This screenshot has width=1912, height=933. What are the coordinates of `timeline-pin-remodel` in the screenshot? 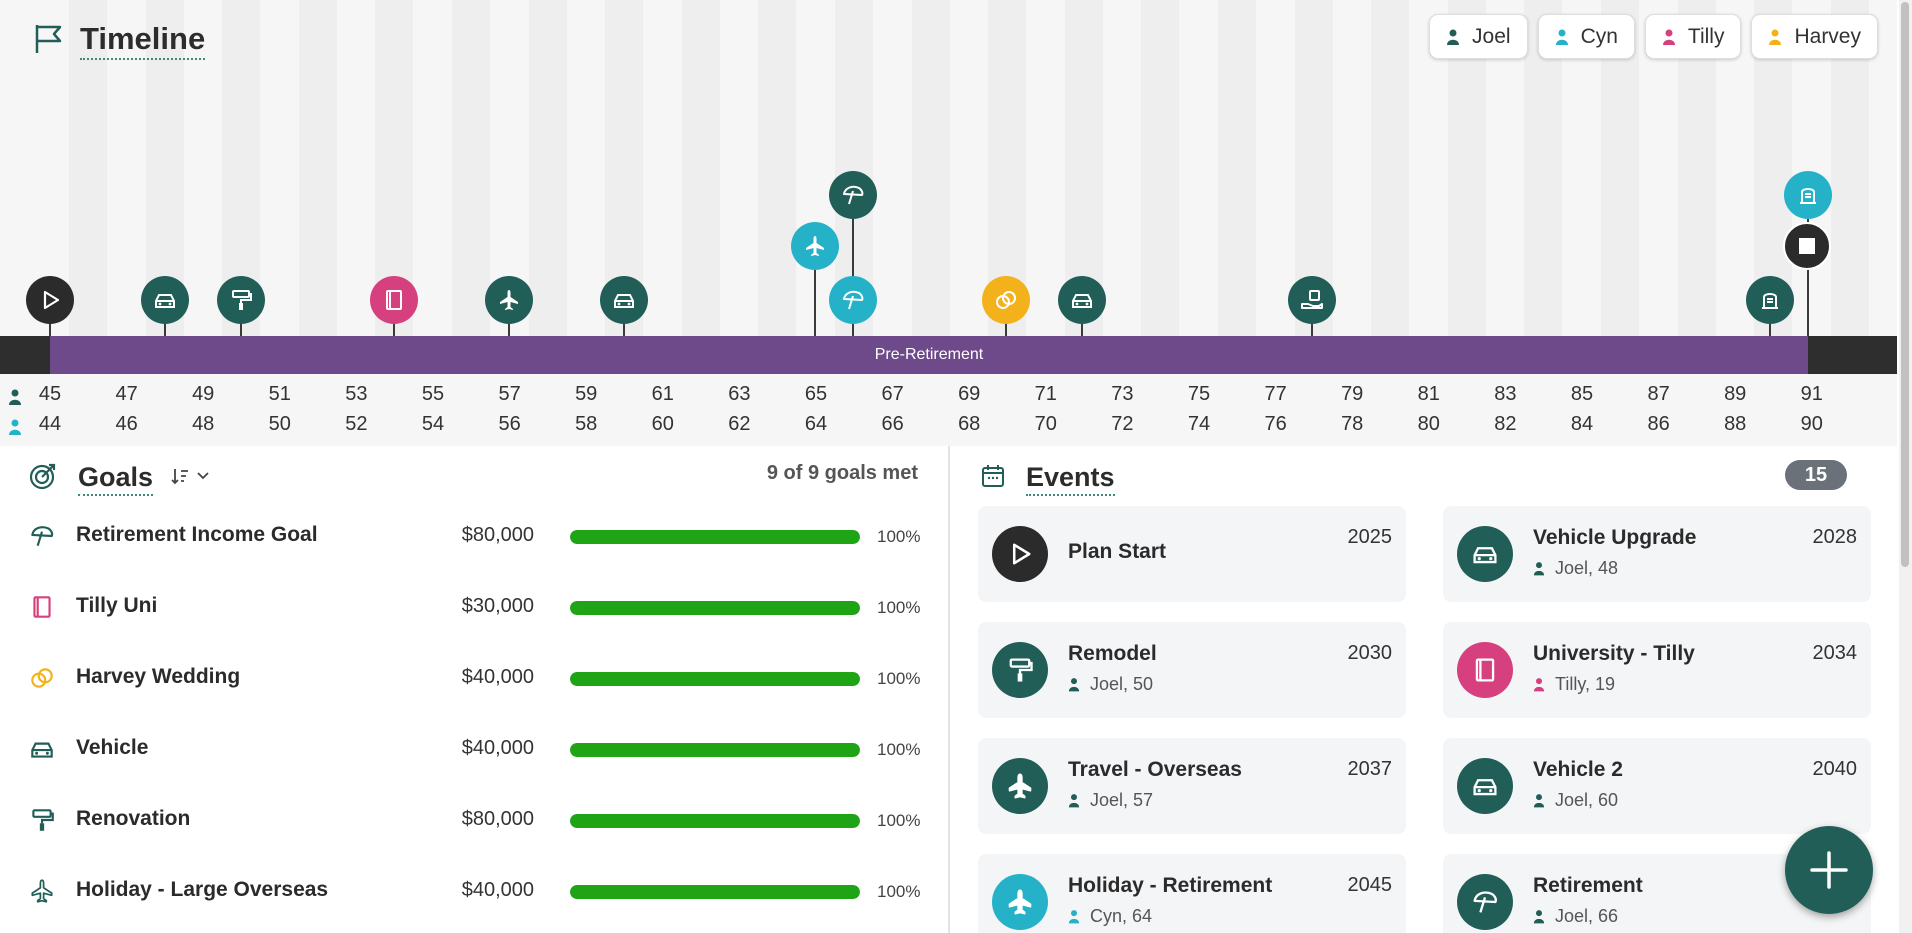 It's located at (241, 300).